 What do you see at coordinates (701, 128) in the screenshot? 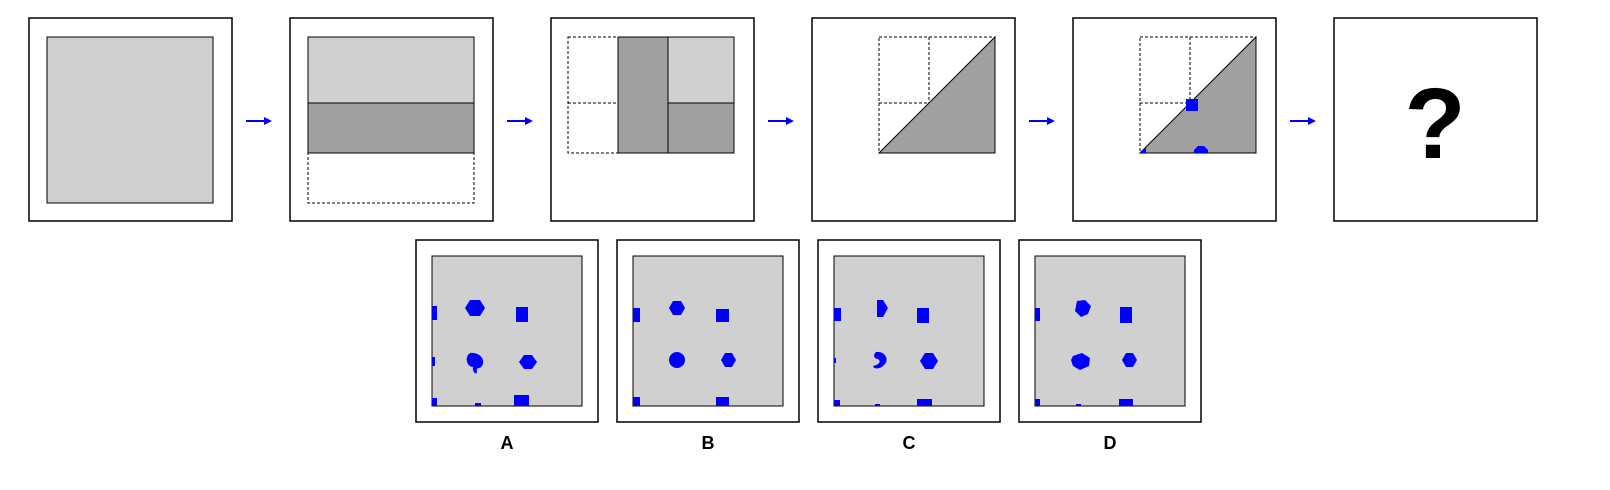
I see `step-3-bottom-right` at bounding box center [701, 128].